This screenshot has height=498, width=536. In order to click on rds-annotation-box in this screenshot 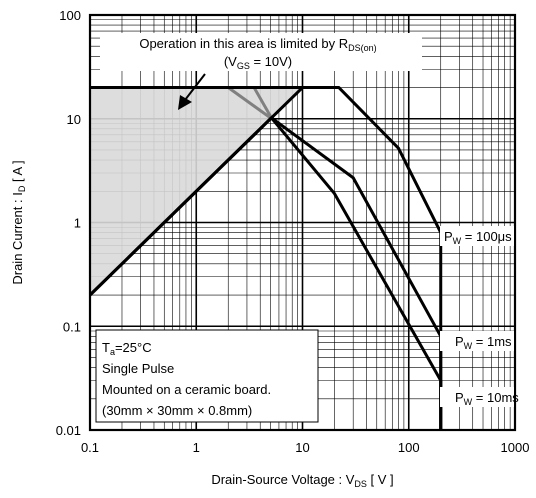, I will do `click(261, 52)`.